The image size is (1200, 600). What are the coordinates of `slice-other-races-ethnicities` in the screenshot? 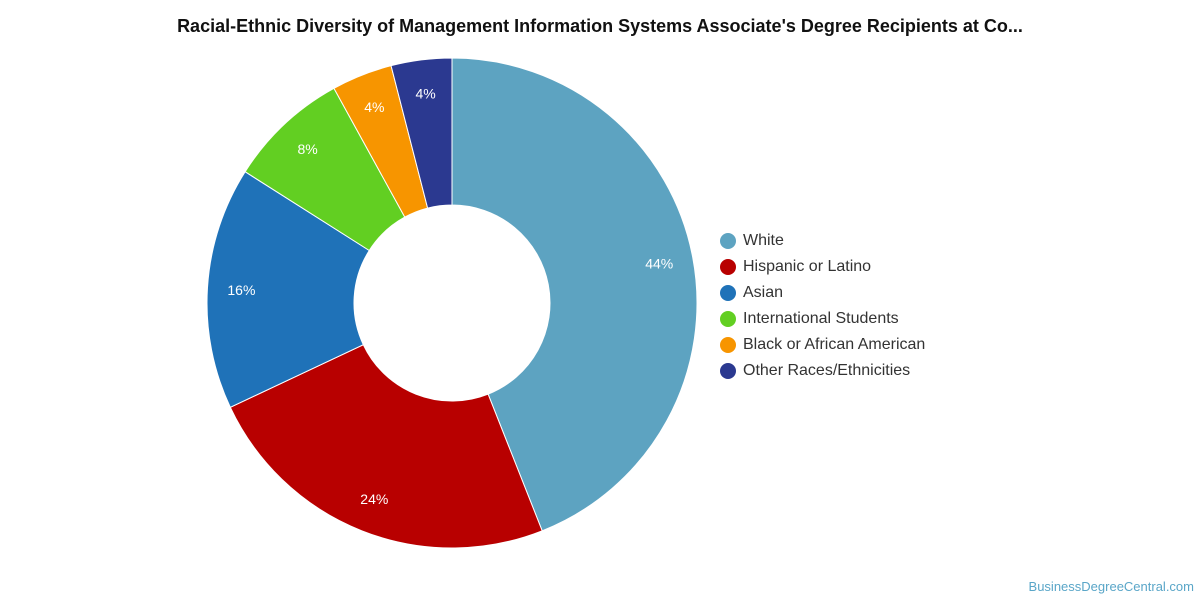 It's located at (421, 133).